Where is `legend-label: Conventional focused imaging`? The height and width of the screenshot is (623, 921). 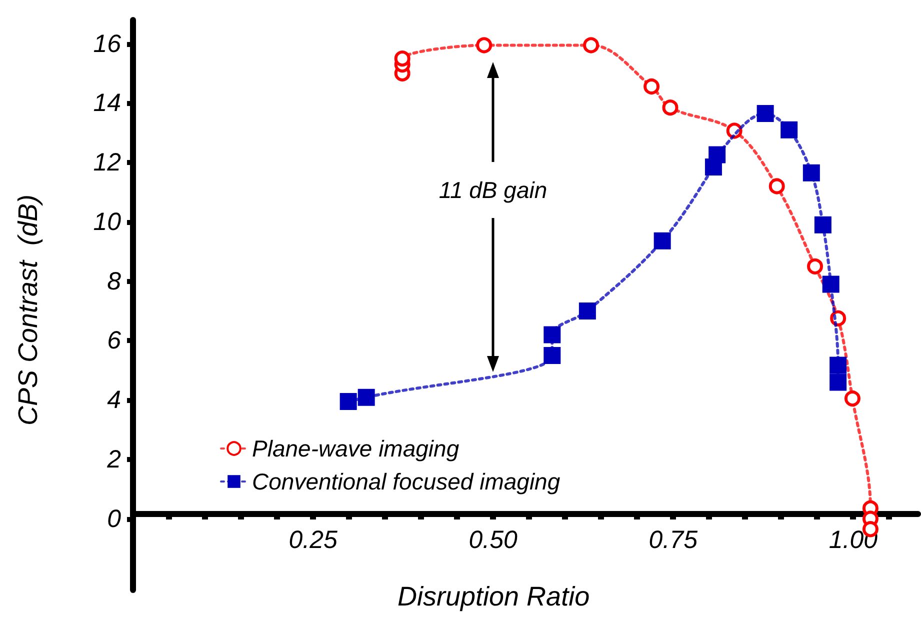
legend-label: Conventional focused imaging is located at coordinates (406, 481).